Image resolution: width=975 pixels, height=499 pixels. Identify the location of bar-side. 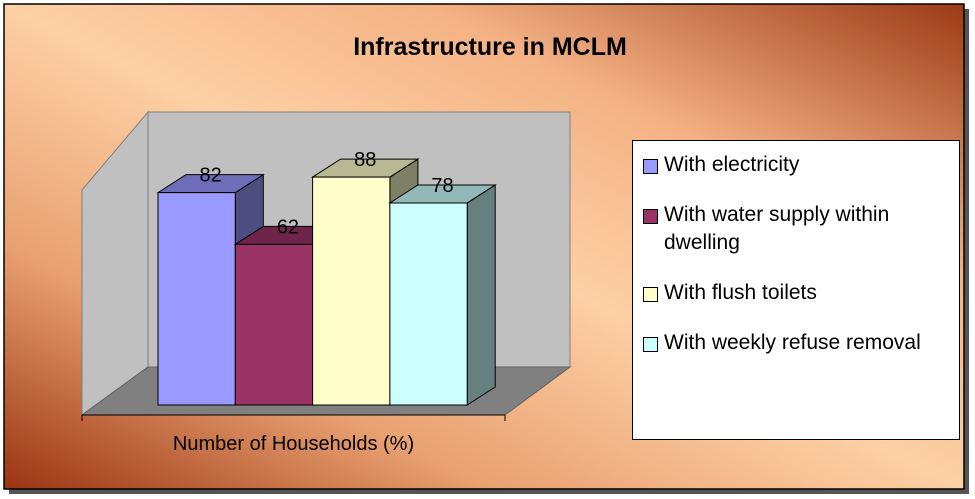
(481, 295).